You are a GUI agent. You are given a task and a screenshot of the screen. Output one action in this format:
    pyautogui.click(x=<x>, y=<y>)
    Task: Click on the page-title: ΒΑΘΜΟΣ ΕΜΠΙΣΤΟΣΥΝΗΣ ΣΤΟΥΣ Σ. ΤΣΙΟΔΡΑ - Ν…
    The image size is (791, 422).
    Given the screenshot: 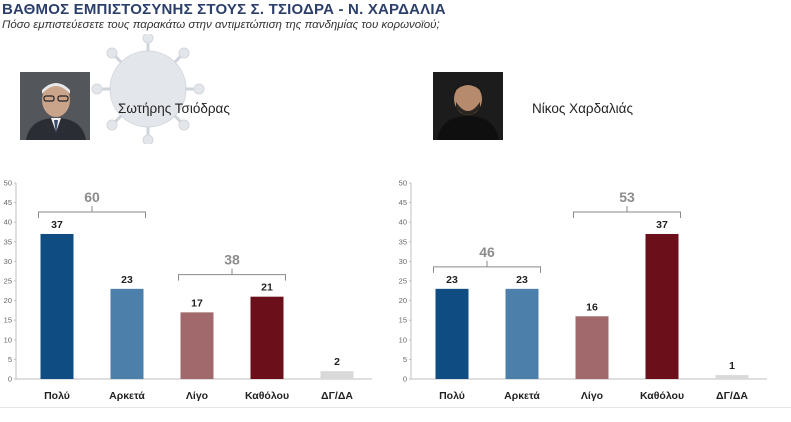 What is the action you would take?
    pyautogui.click(x=224, y=9)
    